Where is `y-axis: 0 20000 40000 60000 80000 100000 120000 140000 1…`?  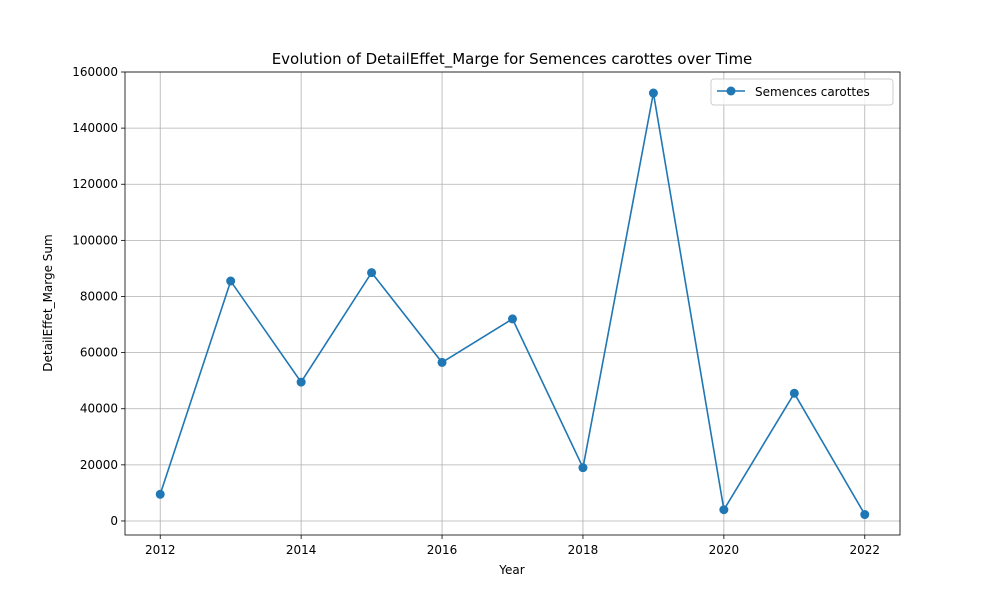
y-axis: 0 20000 40000 60000 80000 100000 120000 140000 1… is located at coordinates (98, 296).